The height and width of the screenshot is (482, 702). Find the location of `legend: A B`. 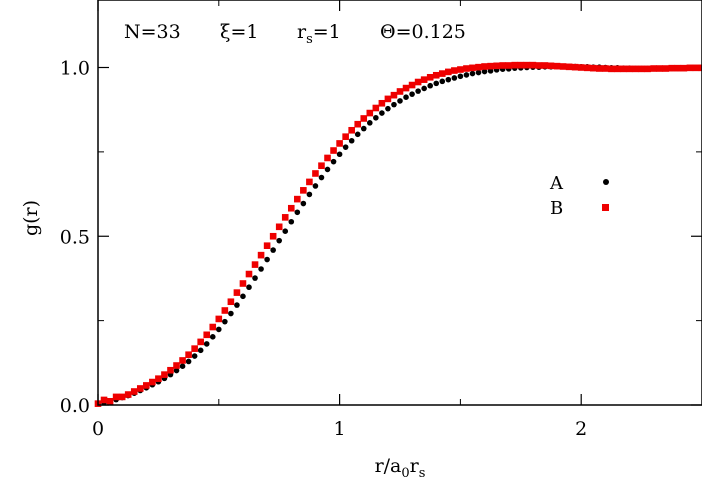

legend: A B is located at coordinates (579, 196).